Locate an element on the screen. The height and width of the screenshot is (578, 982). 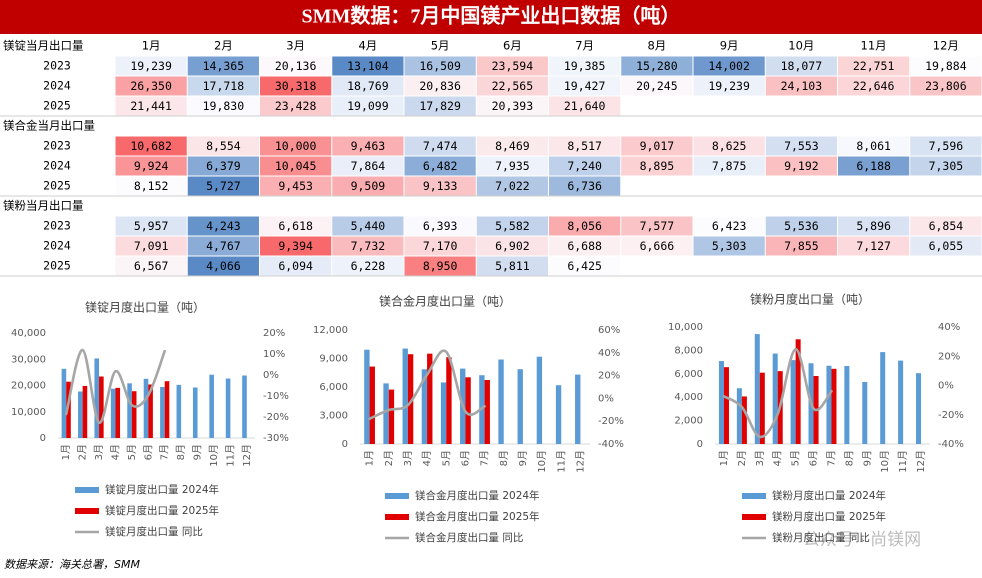
legend-label: 镁合金月度出口量 2025年 is located at coordinates (477, 516).